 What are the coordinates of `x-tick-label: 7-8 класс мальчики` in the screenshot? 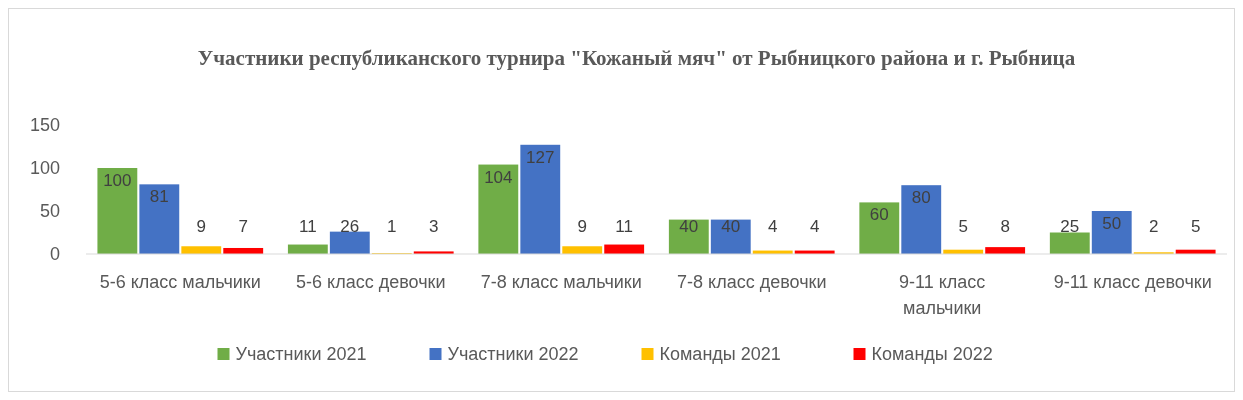 It's located at (561, 282).